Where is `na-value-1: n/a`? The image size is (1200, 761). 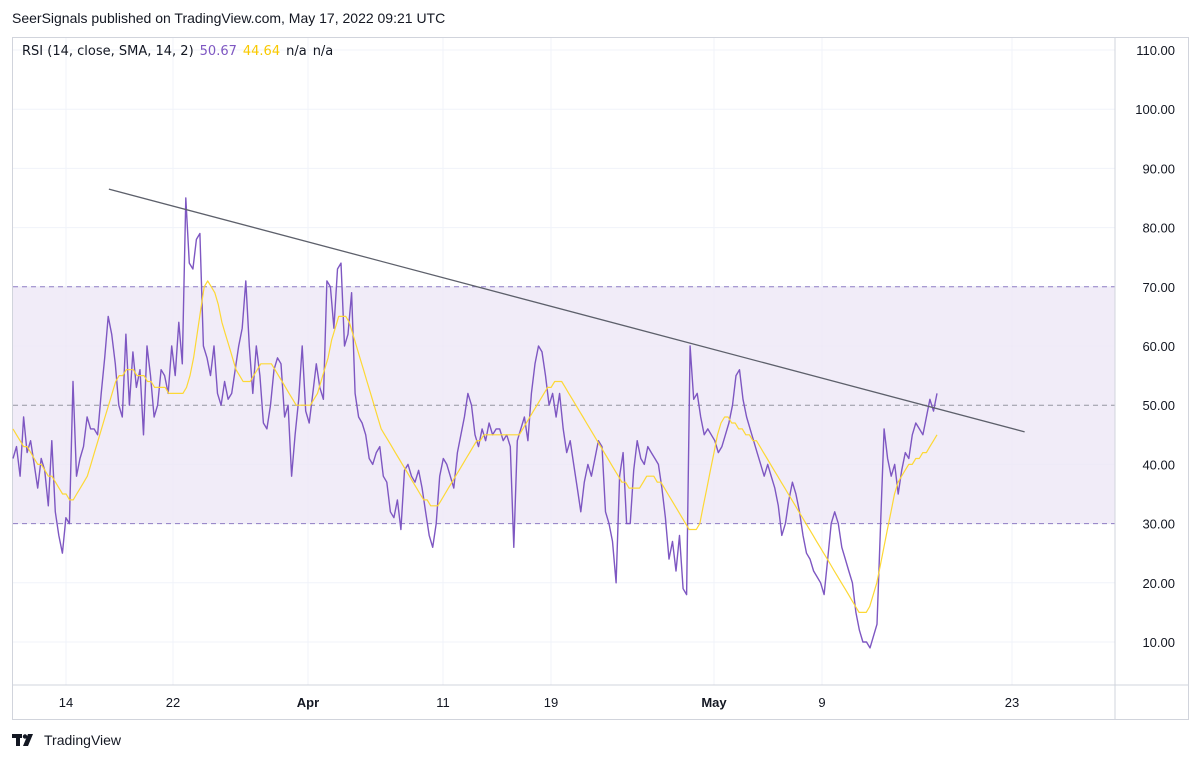 na-value-1: n/a is located at coordinates (296, 51).